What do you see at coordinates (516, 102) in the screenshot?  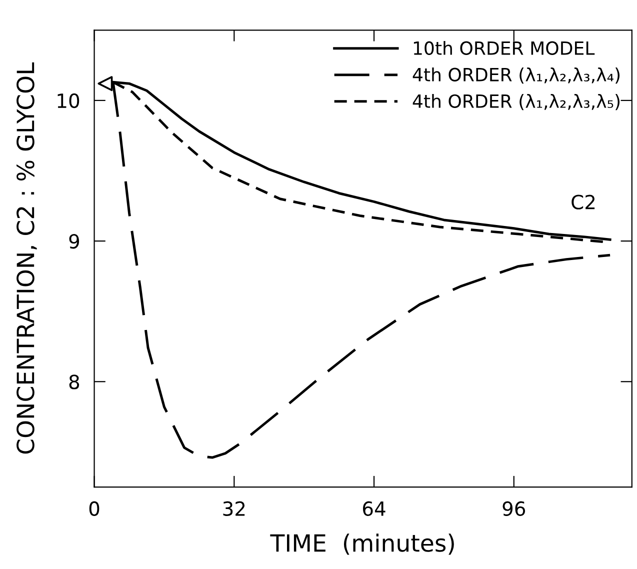 I see `legend-label: 4th ORDER (λ₁,λ₂,λ₃,λ₅)` at bounding box center [516, 102].